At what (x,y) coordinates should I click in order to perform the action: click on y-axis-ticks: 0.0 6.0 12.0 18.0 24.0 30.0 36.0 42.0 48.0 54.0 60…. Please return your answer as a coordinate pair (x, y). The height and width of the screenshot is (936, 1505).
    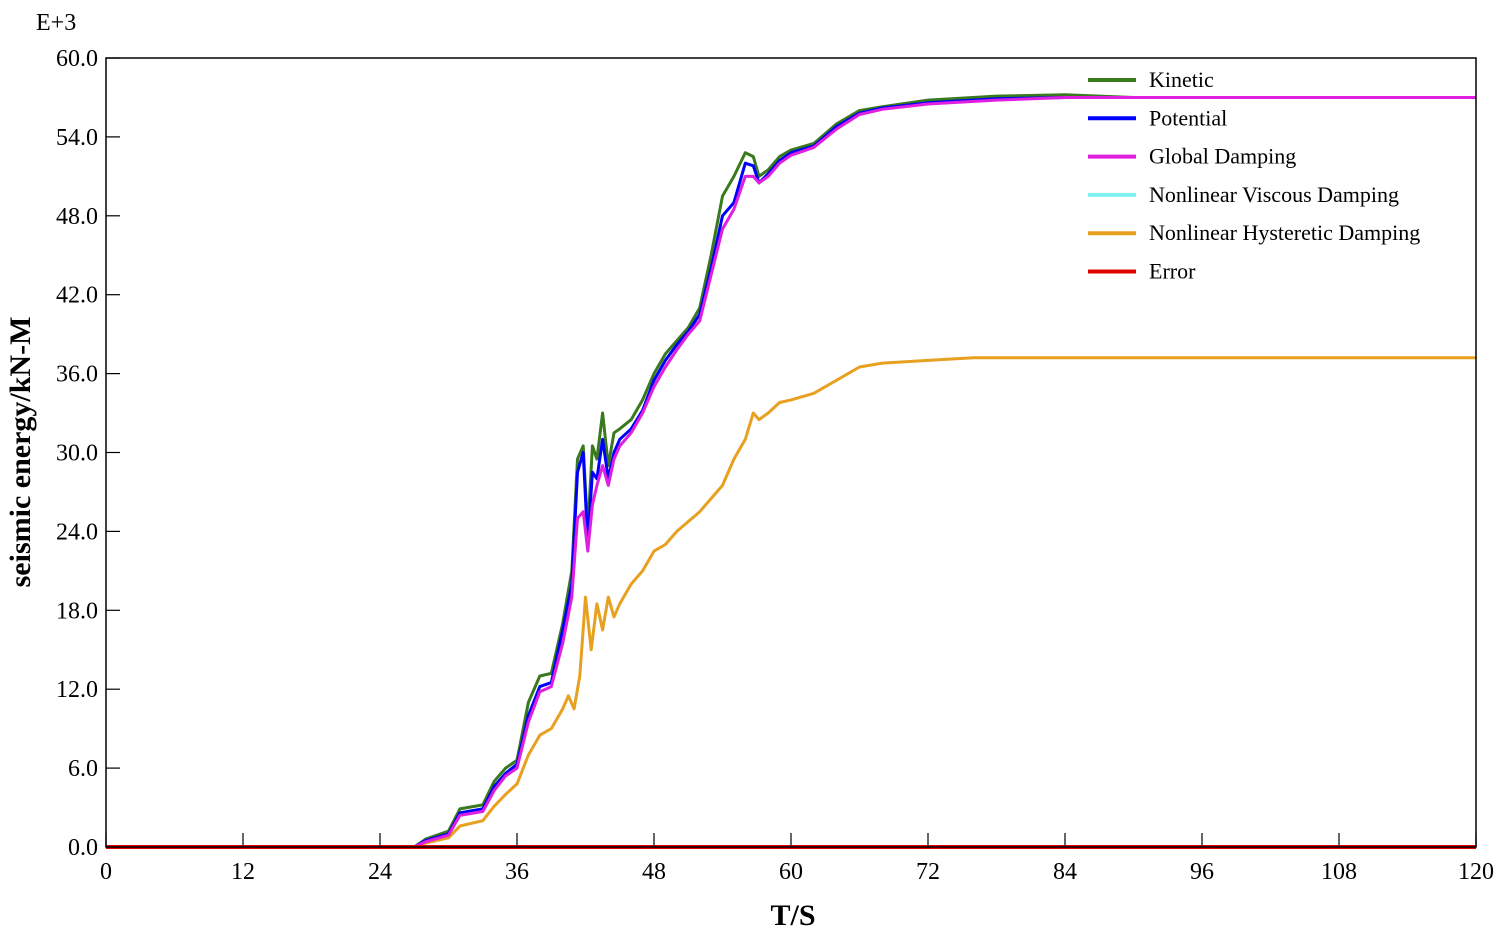
    Looking at the image, I should click on (88, 453).